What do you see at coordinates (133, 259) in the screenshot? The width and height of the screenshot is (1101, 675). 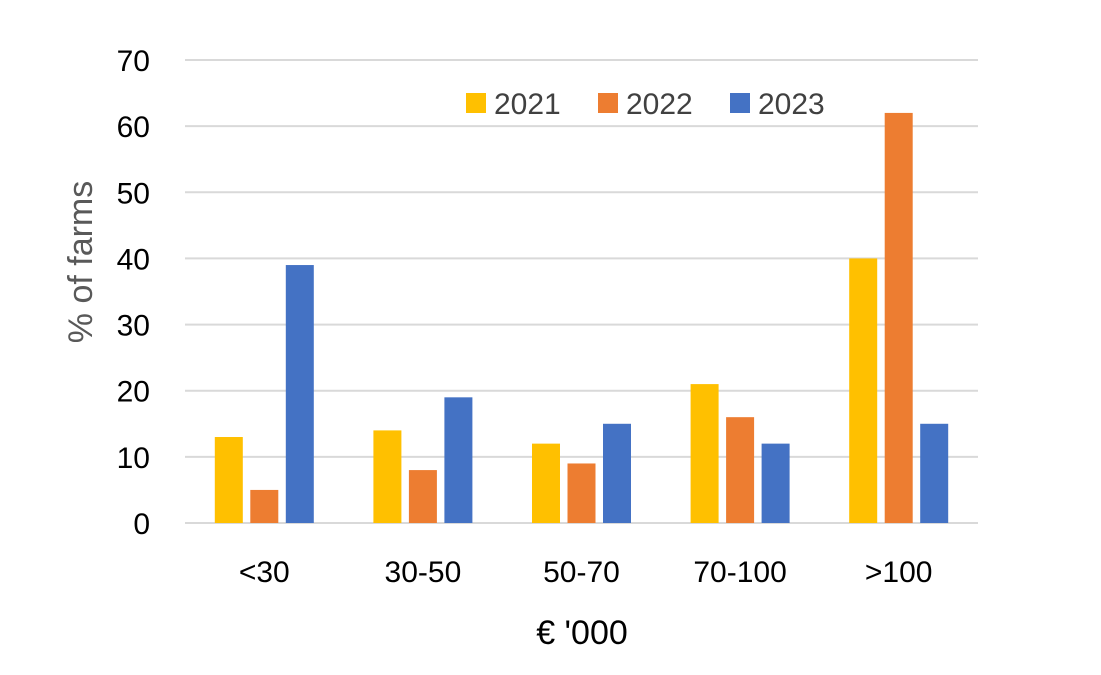 I see `y-tick-label-40: 40` at bounding box center [133, 259].